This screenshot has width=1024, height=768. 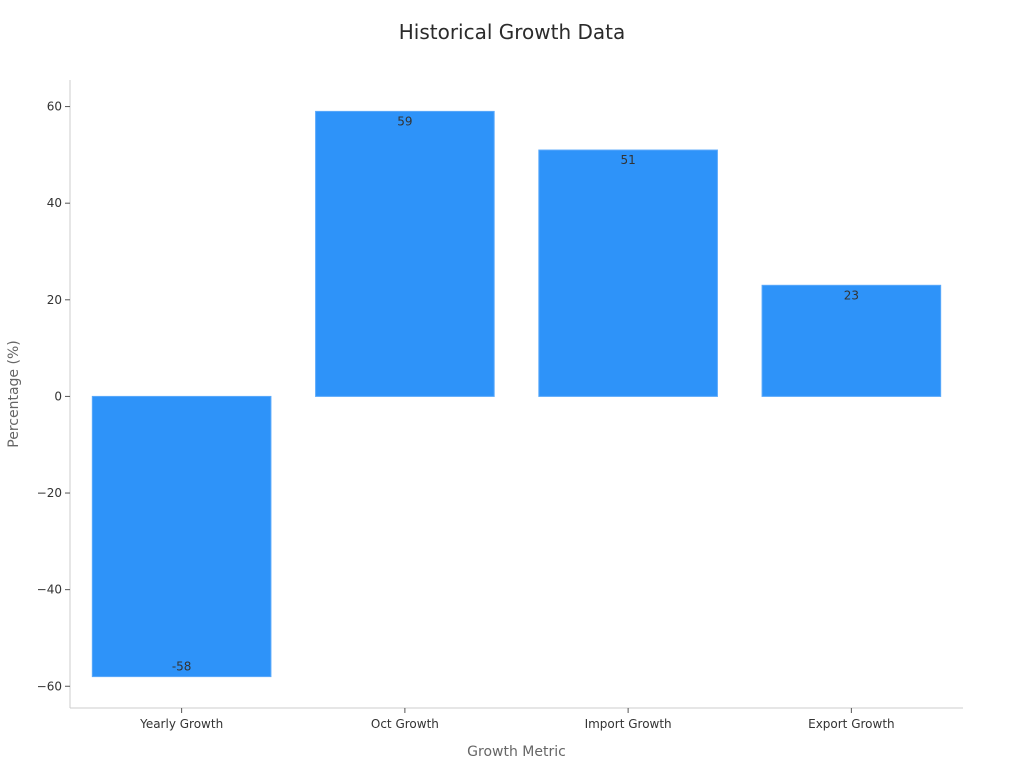 What do you see at coordinates (14, 393) in the screenshot?
I see `y-axis-title: Percentage (%)` at bounding box center [14, 393].